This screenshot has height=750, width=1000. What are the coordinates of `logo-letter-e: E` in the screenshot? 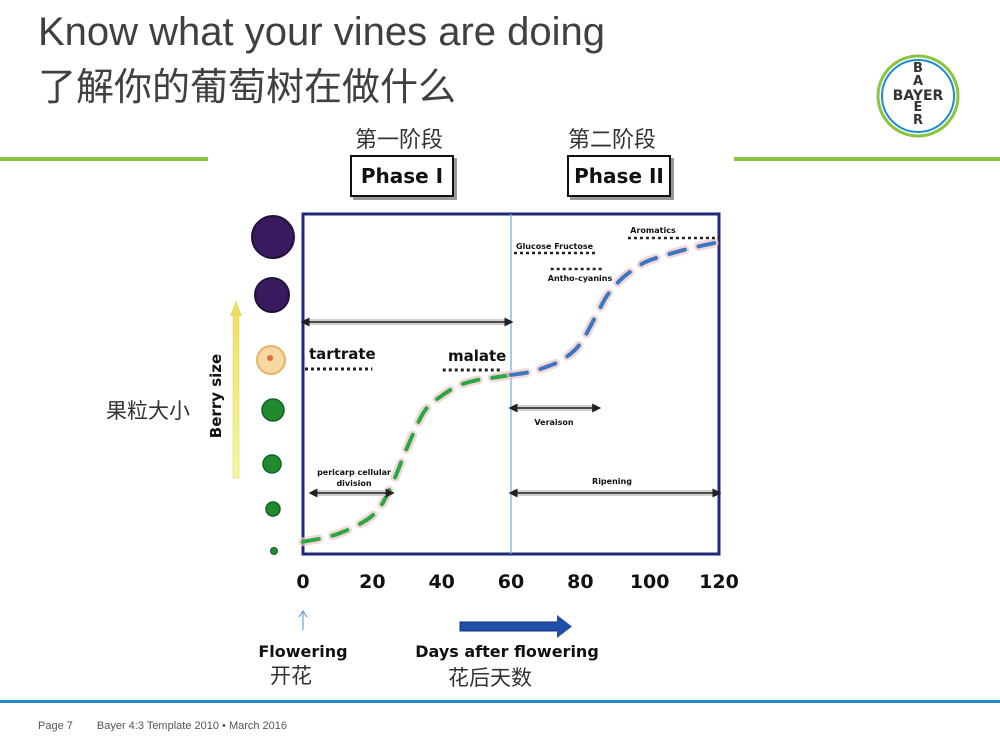 It's located at (918, 107).